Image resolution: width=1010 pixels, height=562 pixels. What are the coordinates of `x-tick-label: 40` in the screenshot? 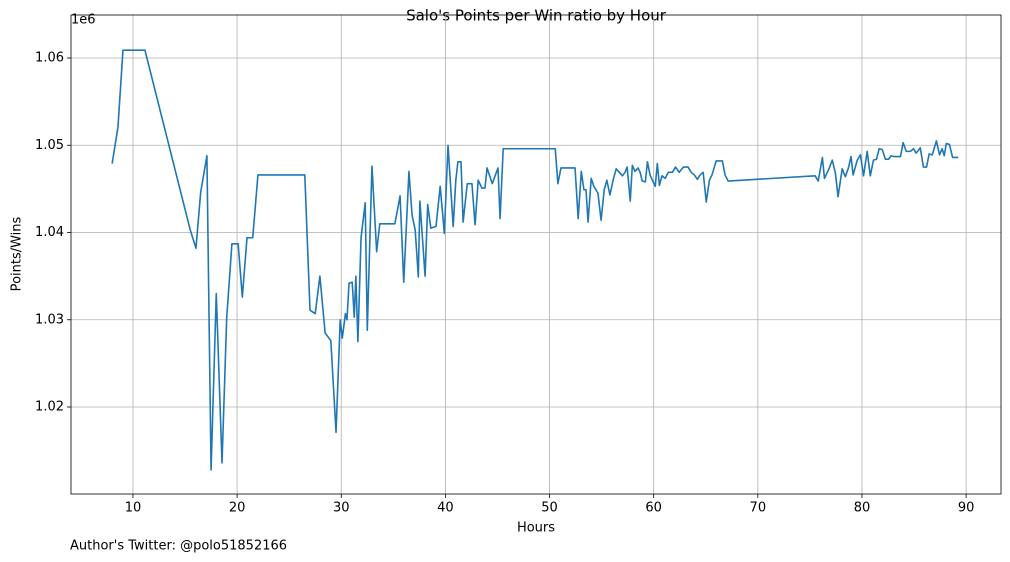 It's located at (445, 508).